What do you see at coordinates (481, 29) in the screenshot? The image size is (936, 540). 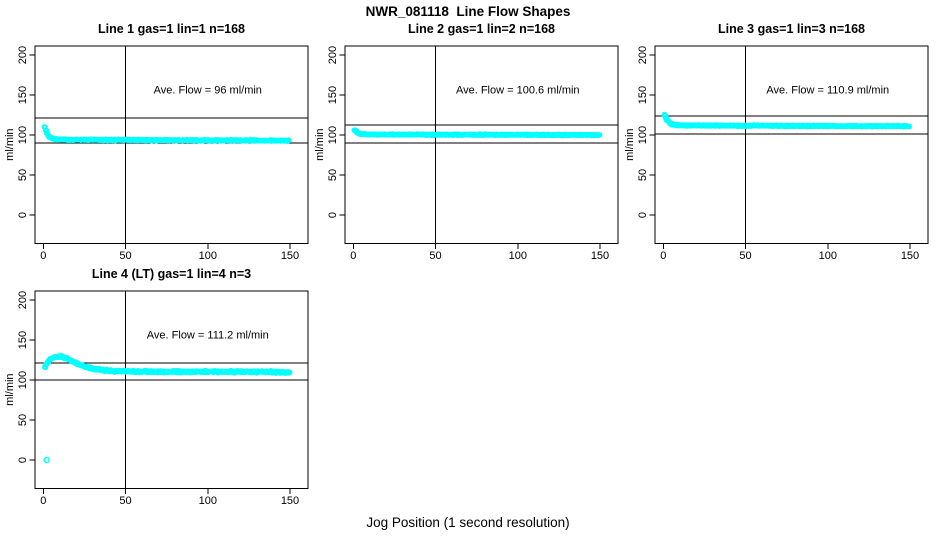 I see `subplot-title: Line 2 gas=1 lin=2 n=168` at bounding box center [481, 29].